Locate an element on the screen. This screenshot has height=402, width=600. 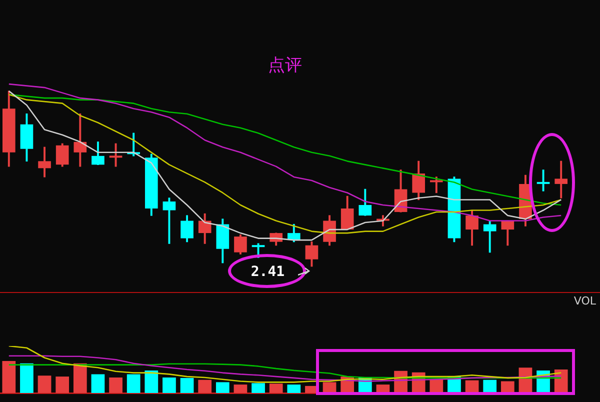
text: VOL is located at coordinates (585, 301).